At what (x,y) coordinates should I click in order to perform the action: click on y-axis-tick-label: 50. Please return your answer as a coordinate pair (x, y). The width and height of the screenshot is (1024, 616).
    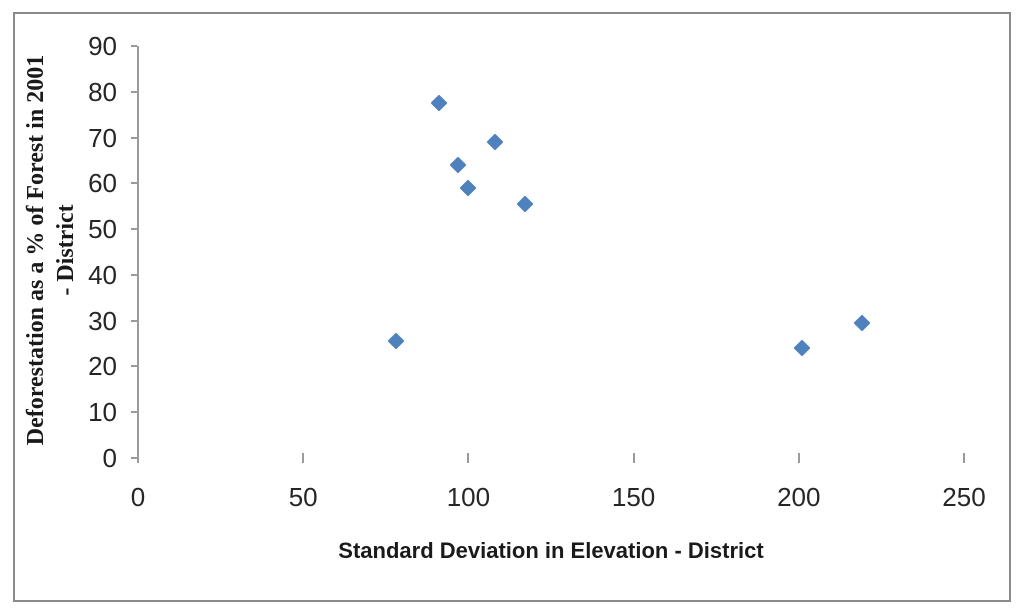
    Looking at the image, I should click on (102, 229).